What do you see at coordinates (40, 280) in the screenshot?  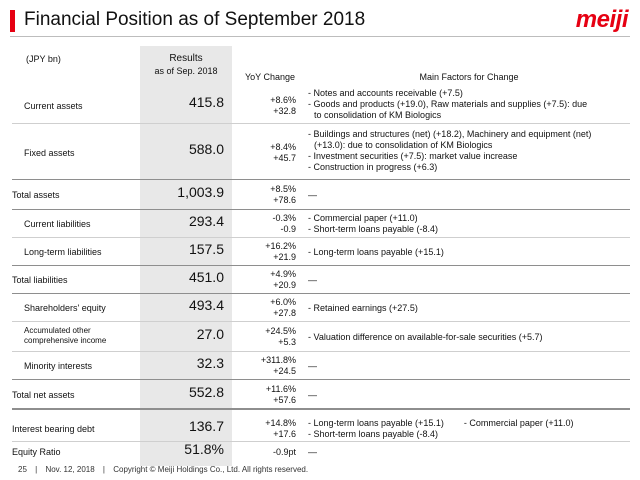 I see `row-label: Total liabilities` at bounding box center [40, 280].